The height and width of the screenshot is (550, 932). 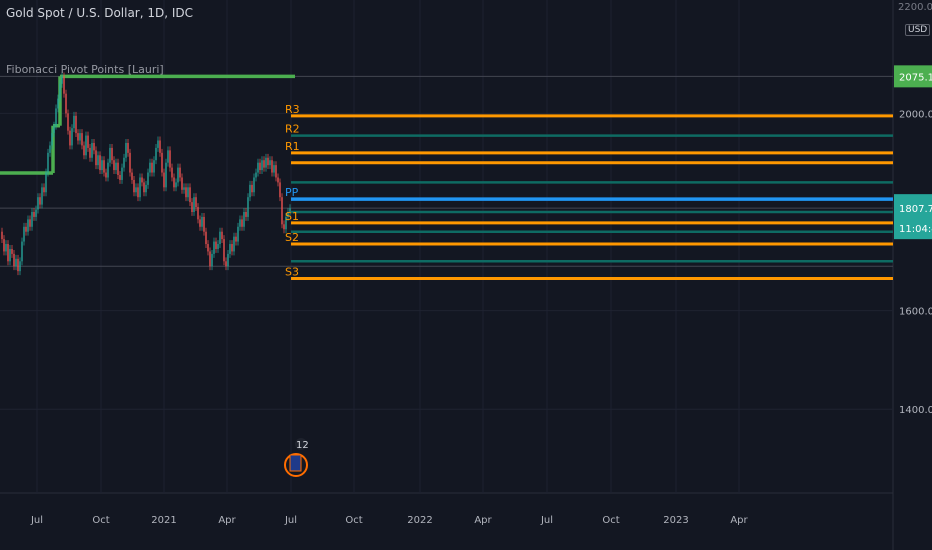 I want to click on pivot-level-labels: R3 R2 R1 PP S1 S2 S3, so click(x=292, y=191).